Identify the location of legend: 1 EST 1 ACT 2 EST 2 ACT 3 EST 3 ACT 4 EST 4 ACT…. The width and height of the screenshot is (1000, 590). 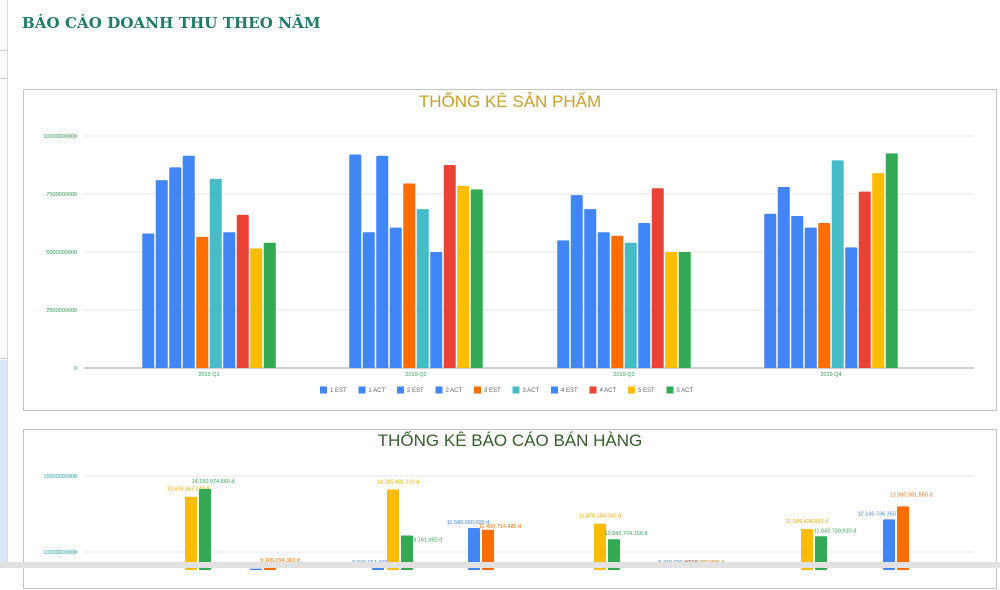
(507, 390).